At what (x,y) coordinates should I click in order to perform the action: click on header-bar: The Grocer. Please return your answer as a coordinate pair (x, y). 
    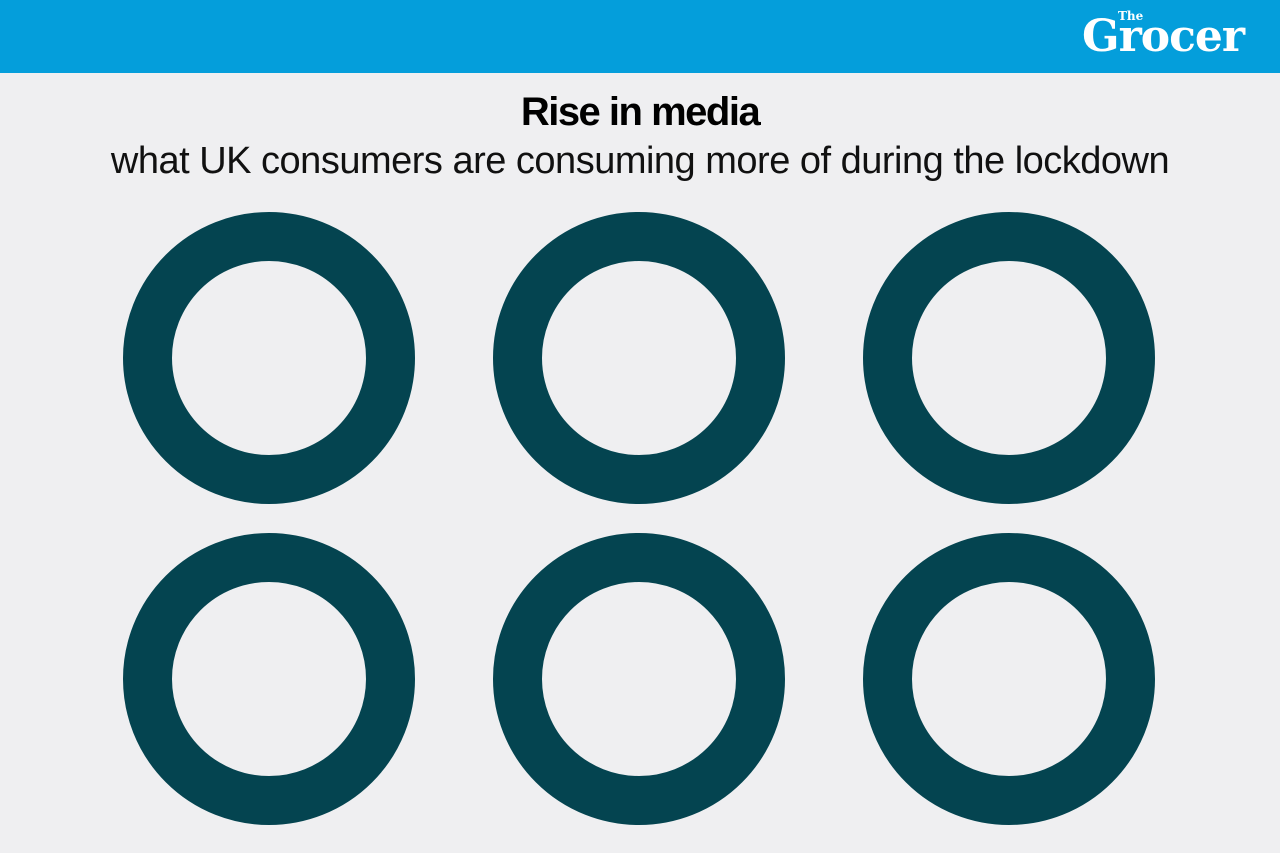
    Looking at the image, I should click on (640, 36).